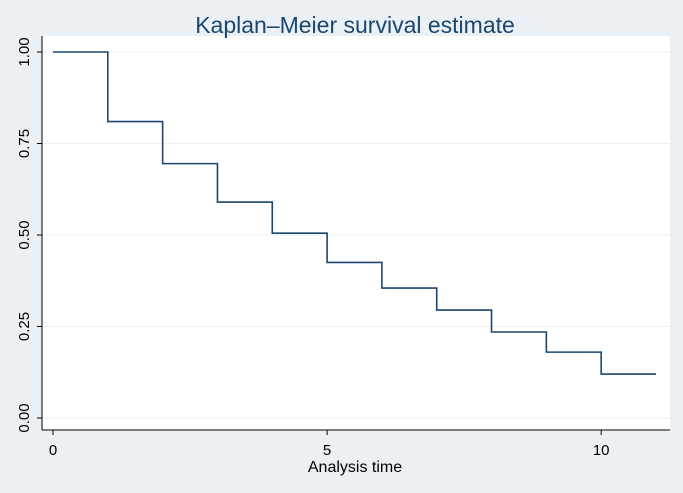  What do you see at coordinates (24, 417) in the screenshot?
I see `y-tick-label-0: 0.00` at bounding box center [24, 417].